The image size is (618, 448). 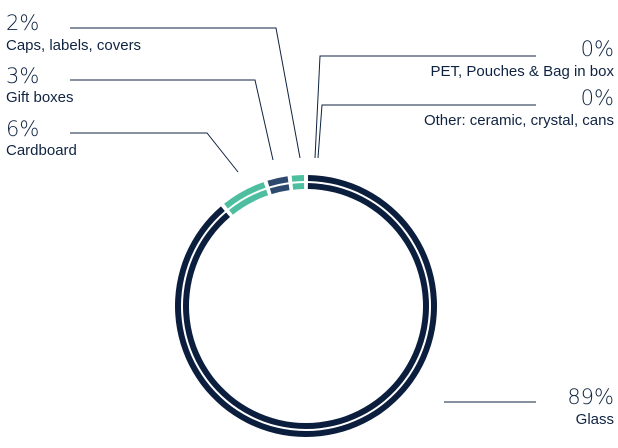 I want to click on slice-cardboard-outer, so click(x=245, y=195).